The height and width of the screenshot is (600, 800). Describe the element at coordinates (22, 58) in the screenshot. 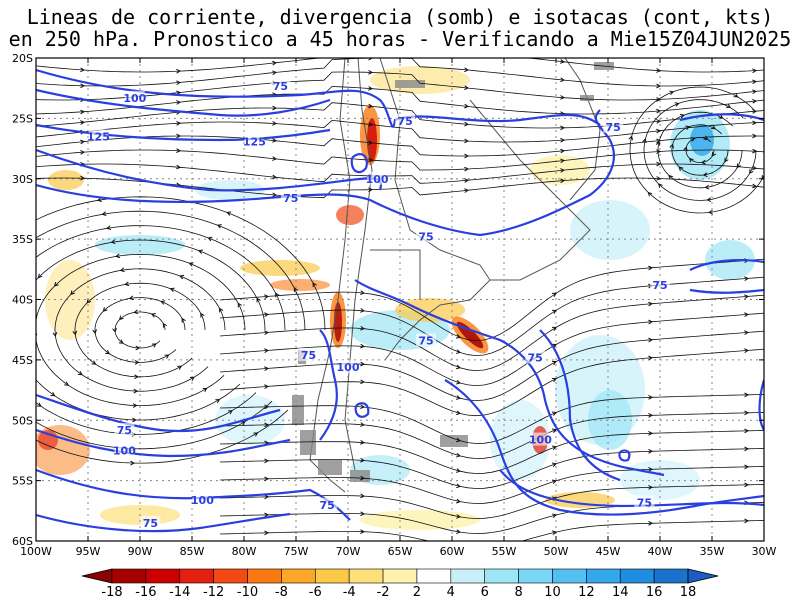

I see `latitude-label: 20S` at that location.